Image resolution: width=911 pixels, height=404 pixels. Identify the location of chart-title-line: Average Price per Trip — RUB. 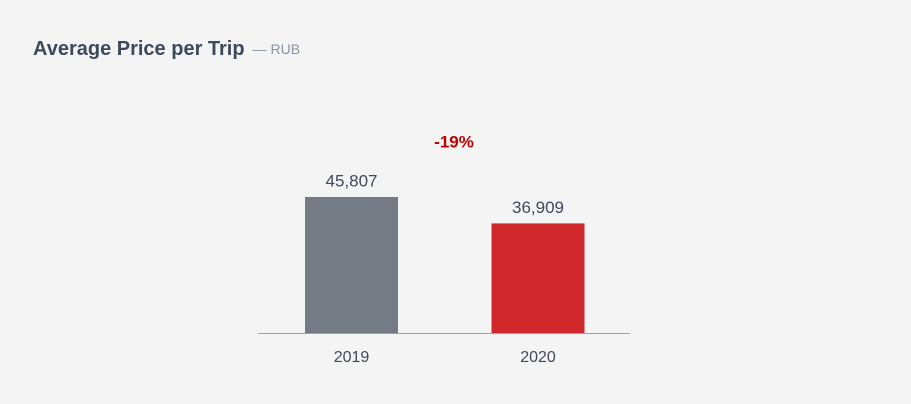
(166, 49).